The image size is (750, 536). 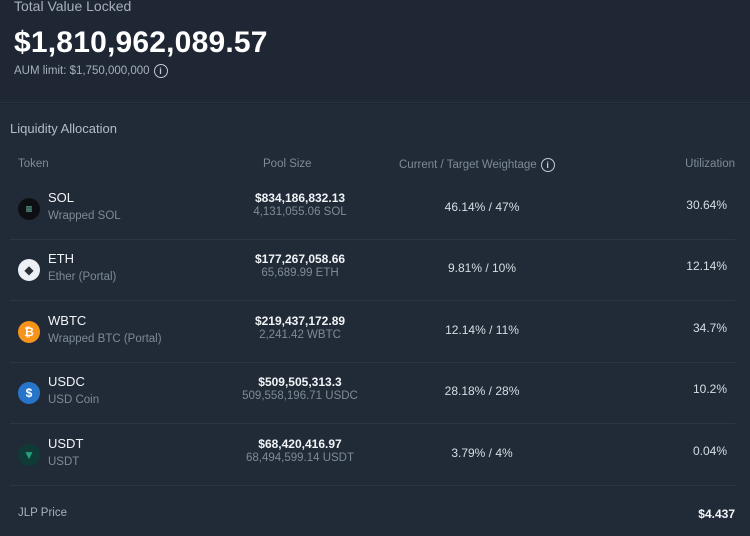 What do you see at coordinates (29, 455) in the screenshot?
I see `usdt-icon: ▼` at bounding box center [29, 455].